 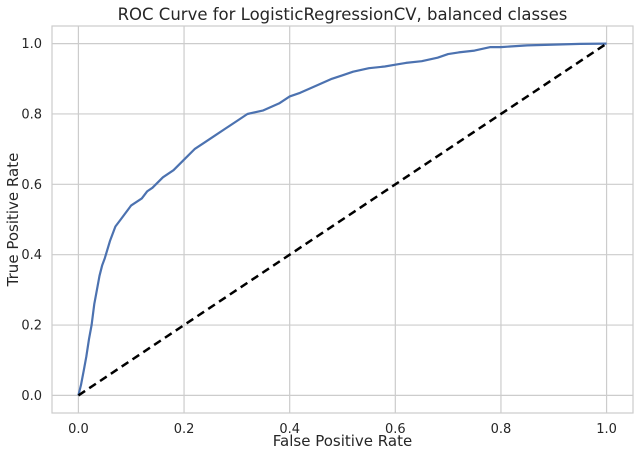 I want to click on y-axis-label: True Positive Rate, so click(x=13, y=220).